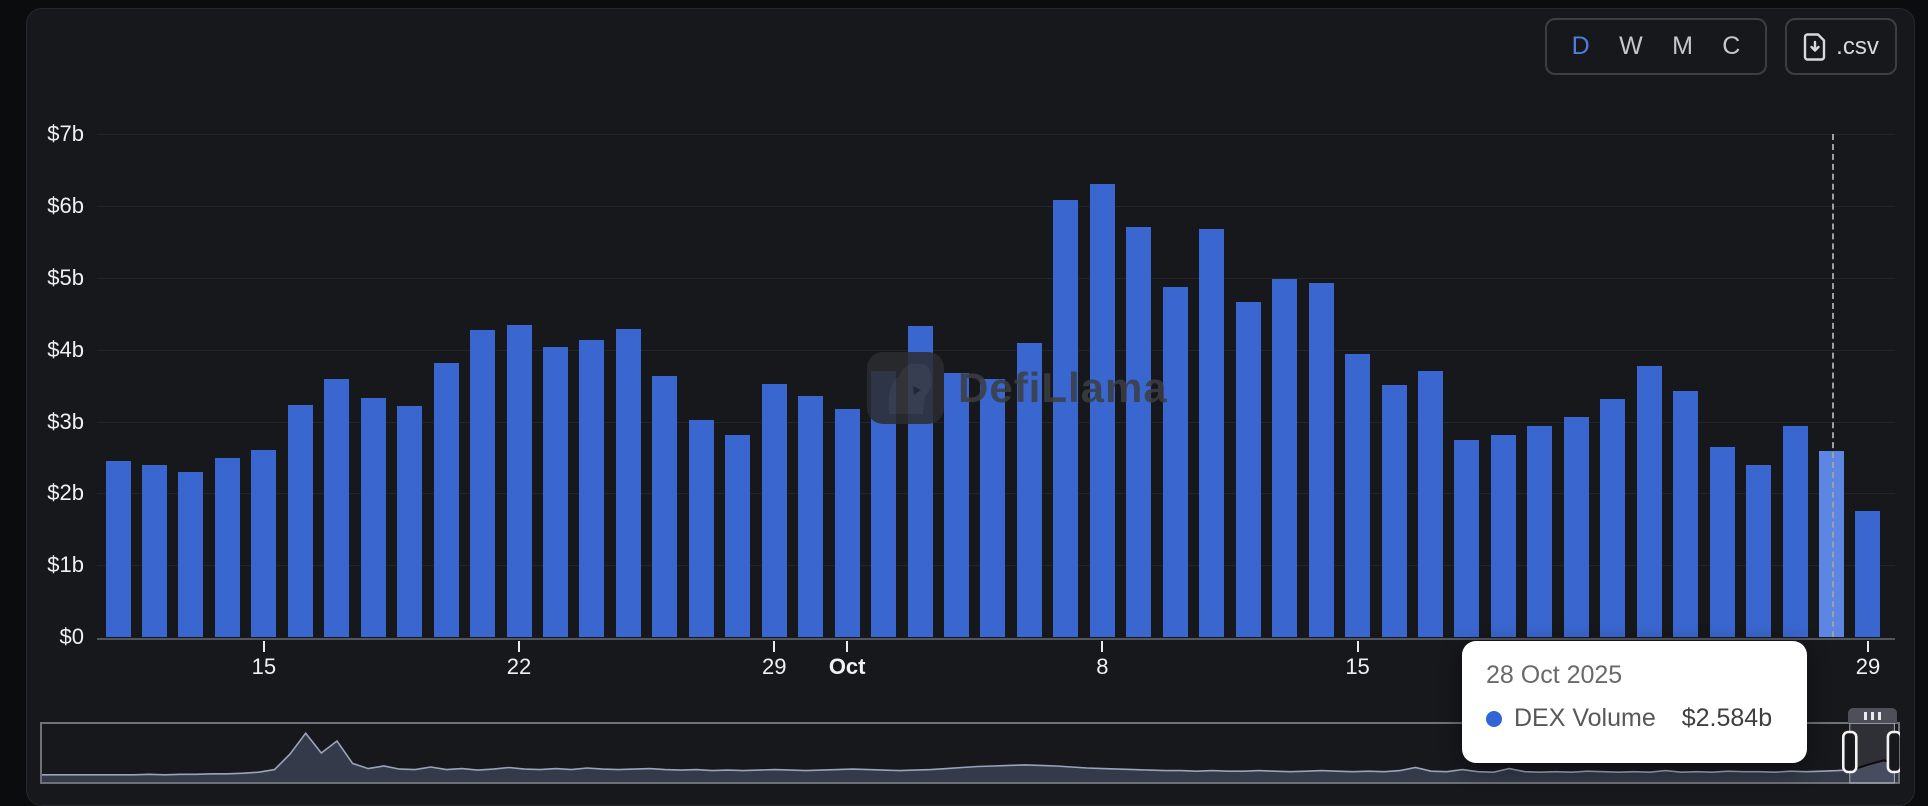  I want to click on bar-1-oct-2025, so click(847, 523).